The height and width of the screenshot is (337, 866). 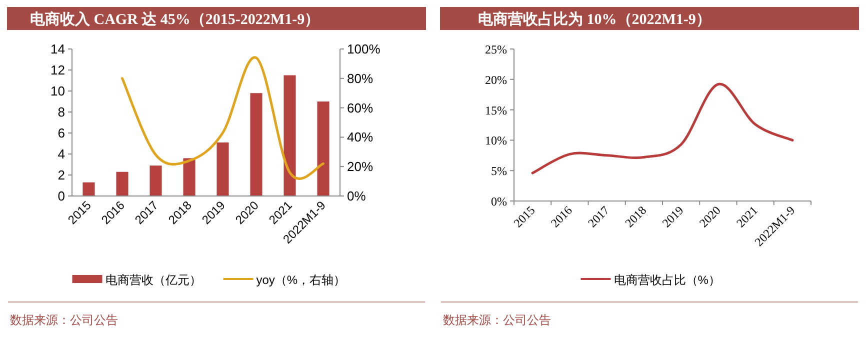 I want to click on y-tick-label: 14, so click(x=57, y=49).